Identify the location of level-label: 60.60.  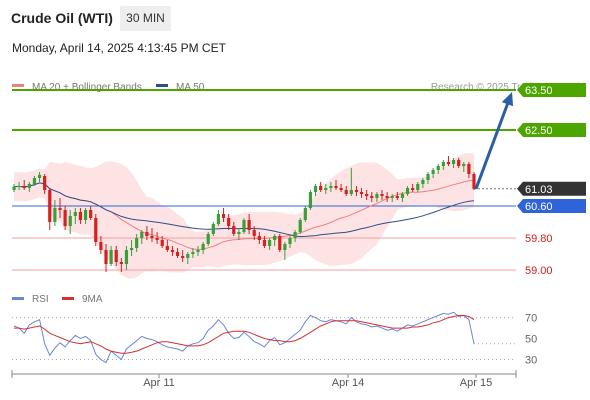
(539, 207).